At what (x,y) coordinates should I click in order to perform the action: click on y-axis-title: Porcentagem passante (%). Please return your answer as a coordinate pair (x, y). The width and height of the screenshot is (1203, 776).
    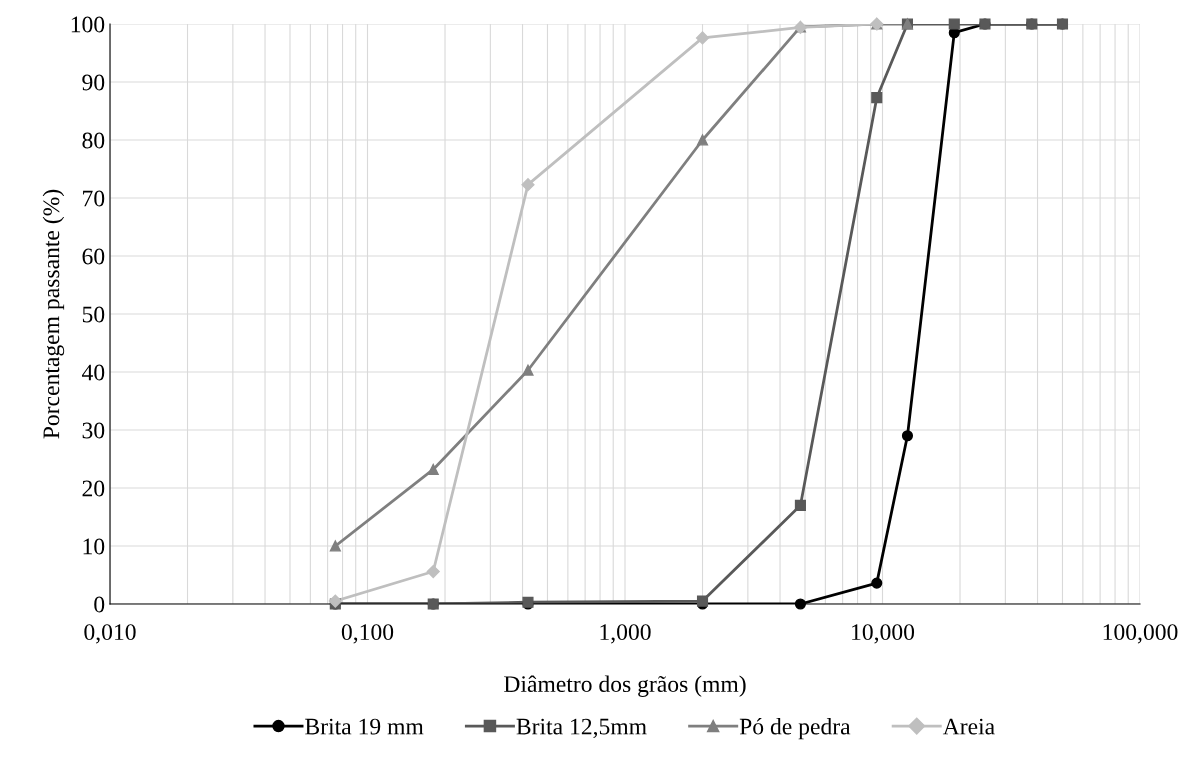
    Looking at the image, I should click on (53, 314).